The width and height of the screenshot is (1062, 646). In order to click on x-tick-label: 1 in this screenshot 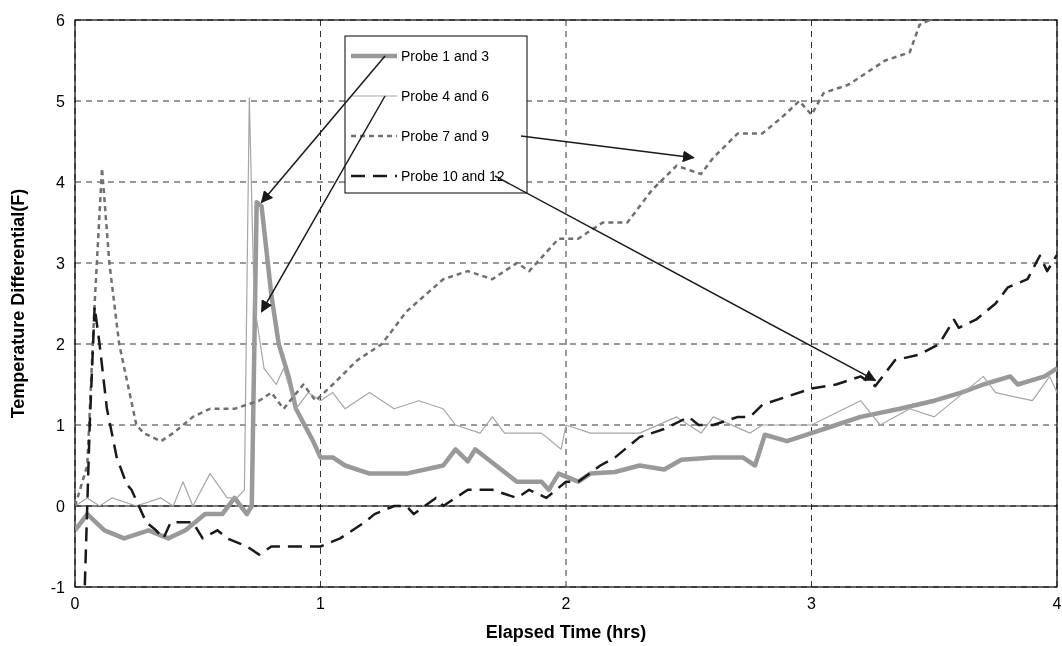, I will do `click(321, 603)`.